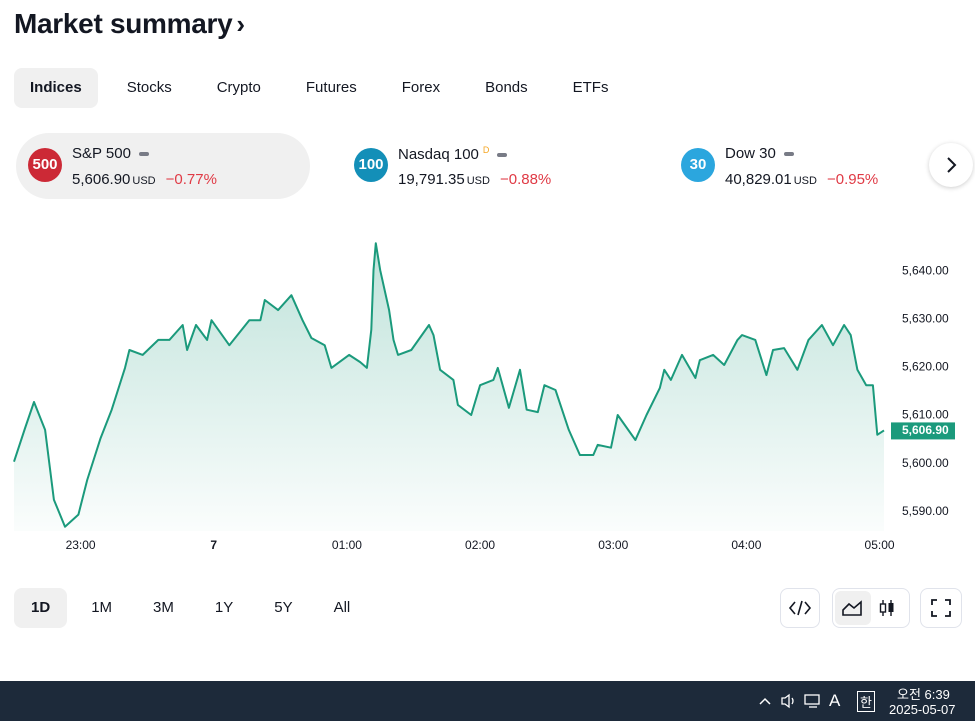 The width and height of the screenshot is (975, 721). Describe the element at coordinates (864, 608) in the screenshot. I see `chart-style-icons` at that location.